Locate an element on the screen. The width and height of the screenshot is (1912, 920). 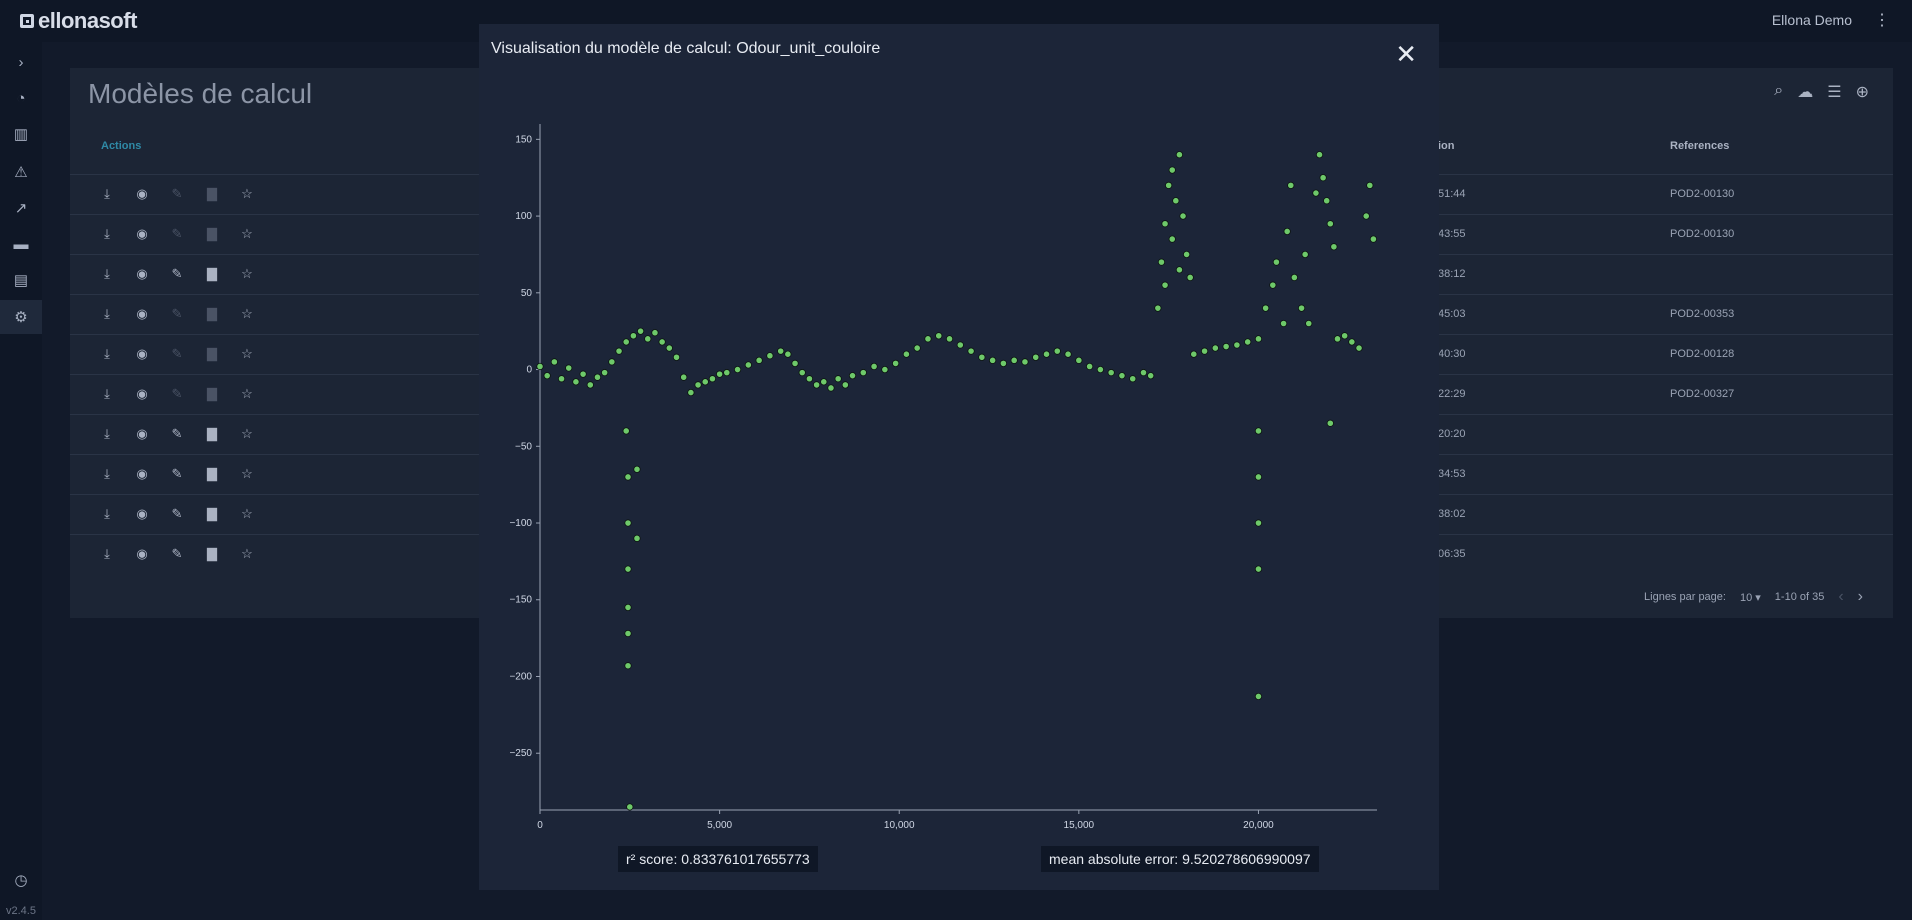
document-icon: ▤ is located at coordinates (21, 280).